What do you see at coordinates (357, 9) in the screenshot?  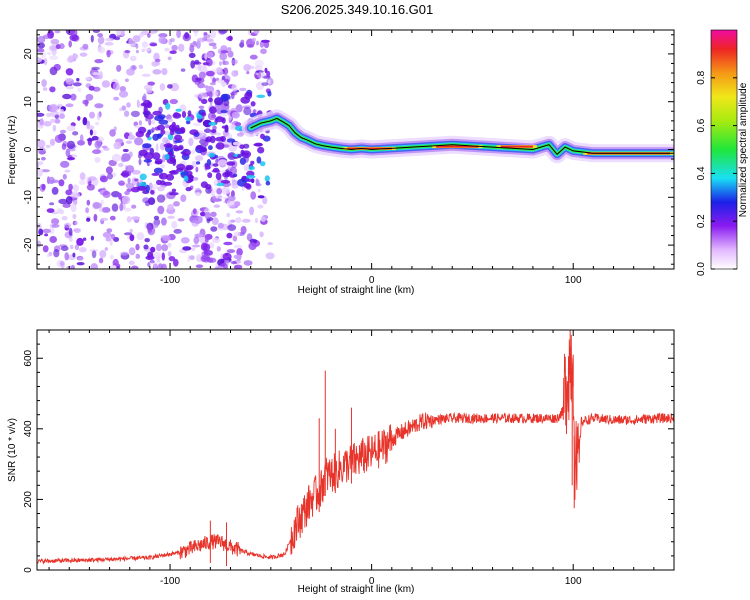 I see `page-title: S206.2025.349.10.16.G01` at bounding box center [357, 9].